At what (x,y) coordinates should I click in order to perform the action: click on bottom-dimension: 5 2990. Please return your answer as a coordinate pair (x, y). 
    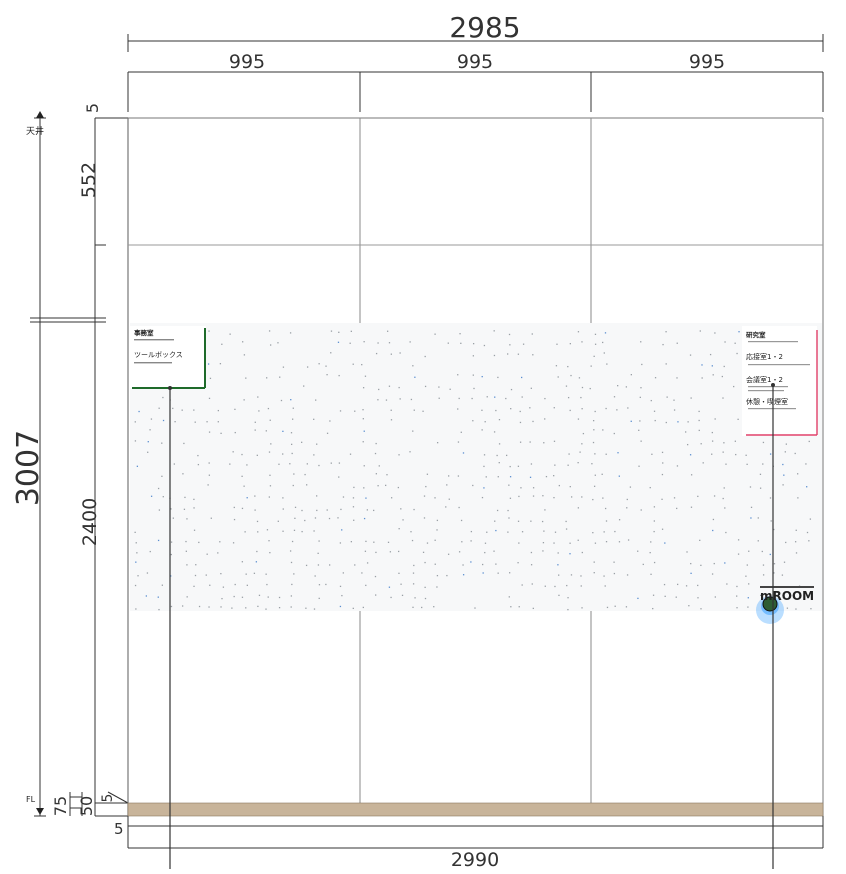
    Looking at the image, I should click on (469, 843).